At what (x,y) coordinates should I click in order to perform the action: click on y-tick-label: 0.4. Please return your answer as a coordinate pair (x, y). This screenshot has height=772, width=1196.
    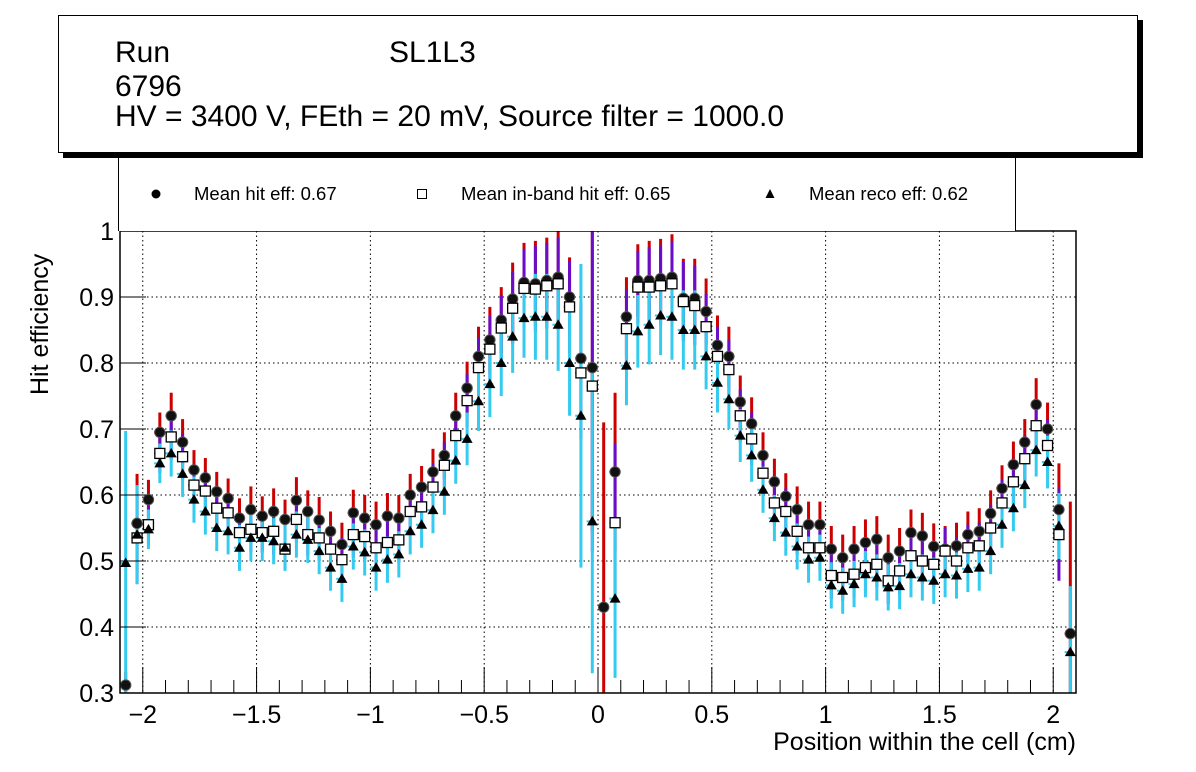
    Looking at the image, I should click on (96, 628).